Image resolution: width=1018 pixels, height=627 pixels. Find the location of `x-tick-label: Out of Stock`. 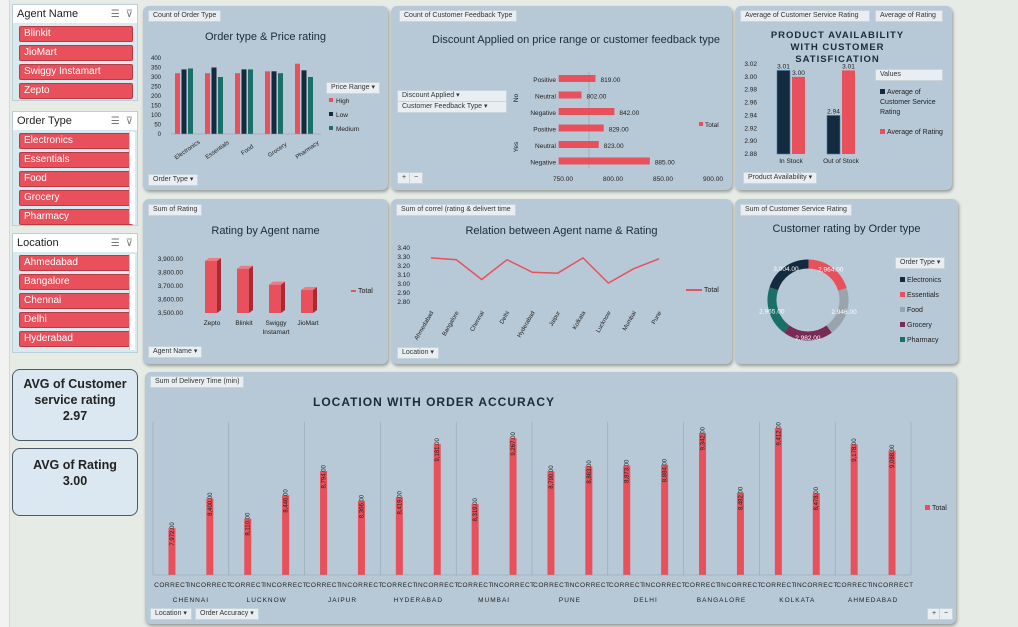

x-tick-label: Out of Stock is located at coordinates (841, 161).